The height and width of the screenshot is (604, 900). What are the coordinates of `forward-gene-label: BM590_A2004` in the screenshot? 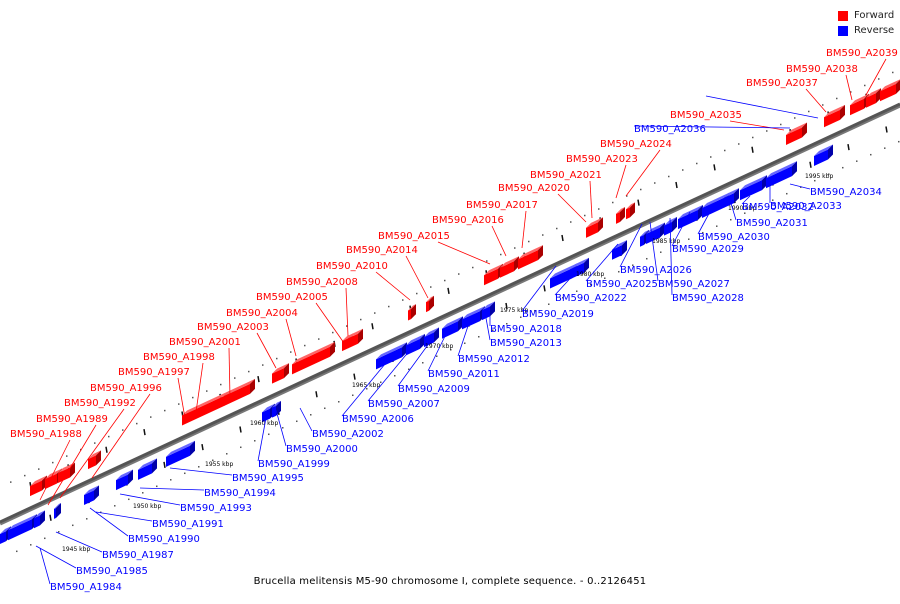 It's located at (262, 313).